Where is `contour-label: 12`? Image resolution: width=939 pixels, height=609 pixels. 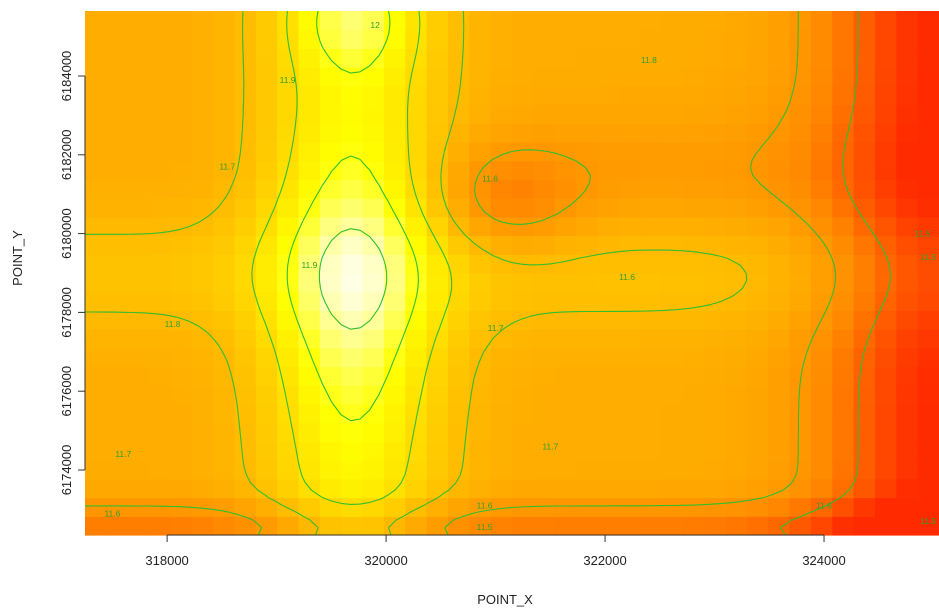
contour-label: 12 is located at coordinates (375, 25).